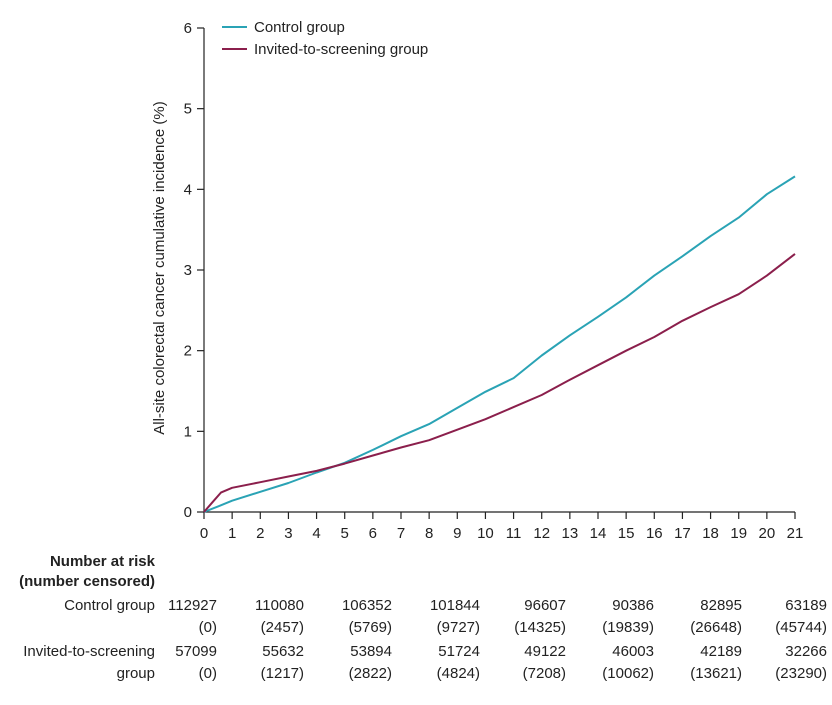 Image resolution: width=832 pixels, height=705 pixels. Describe the element at coordinates (232, 533) in the screenshot. I see `x-tick-label: 1` at that location.